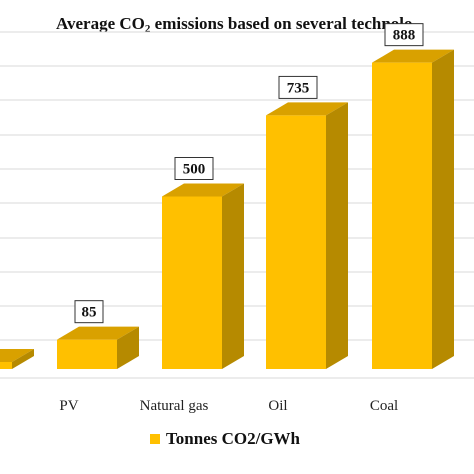 The width and height of the screenshot is (474, 474). I want to click on legend-swatch, so click(155, 439).